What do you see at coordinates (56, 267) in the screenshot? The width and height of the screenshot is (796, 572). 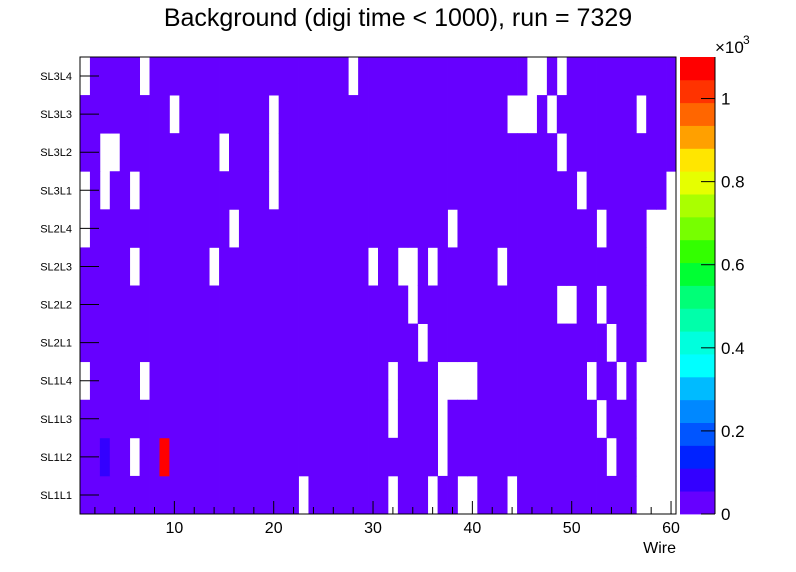 I see `y-tick-label: SL2L3` at bounding box center [56, 267].